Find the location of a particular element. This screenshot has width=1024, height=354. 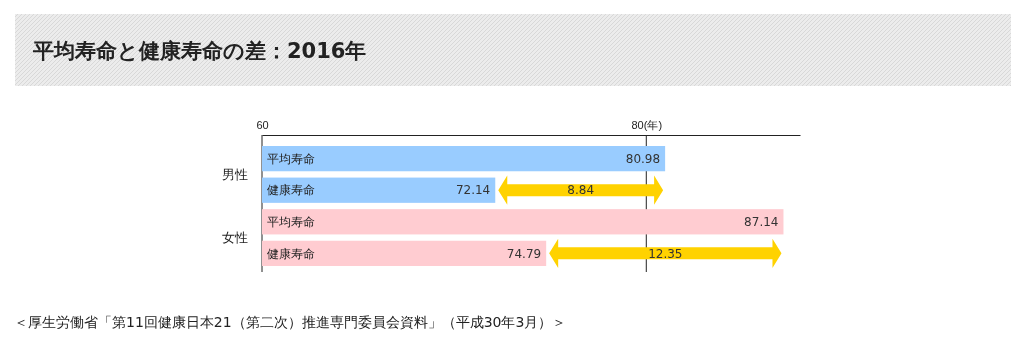

data-label: 72.14 is located at coordinates (473, 190).